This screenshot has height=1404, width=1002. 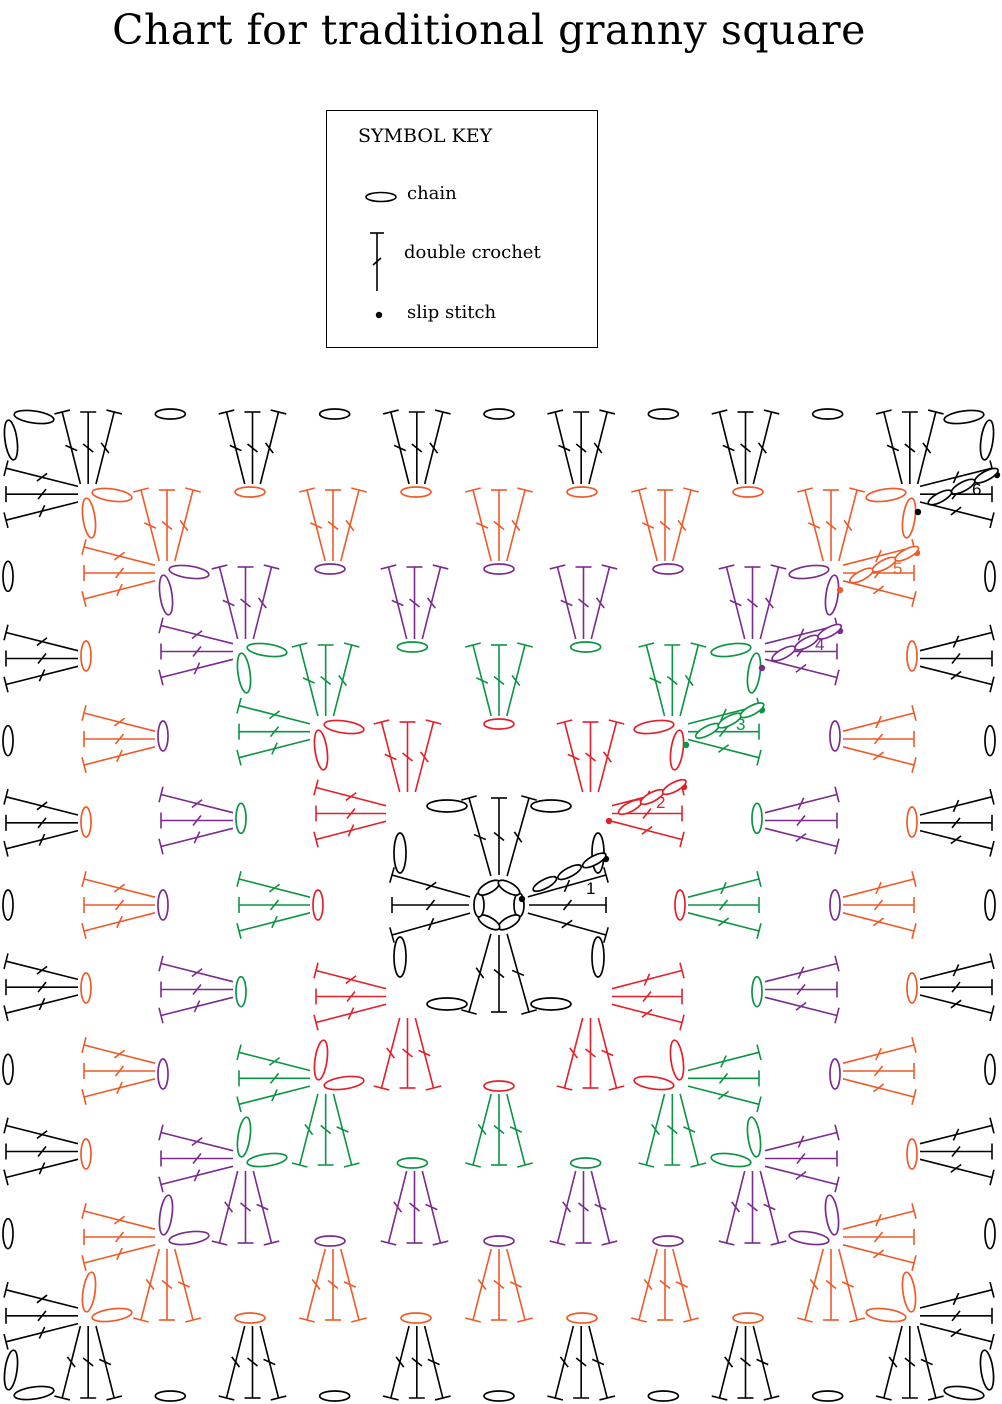 I want to click on round-2-start: 2, so click(x=646, y=801).